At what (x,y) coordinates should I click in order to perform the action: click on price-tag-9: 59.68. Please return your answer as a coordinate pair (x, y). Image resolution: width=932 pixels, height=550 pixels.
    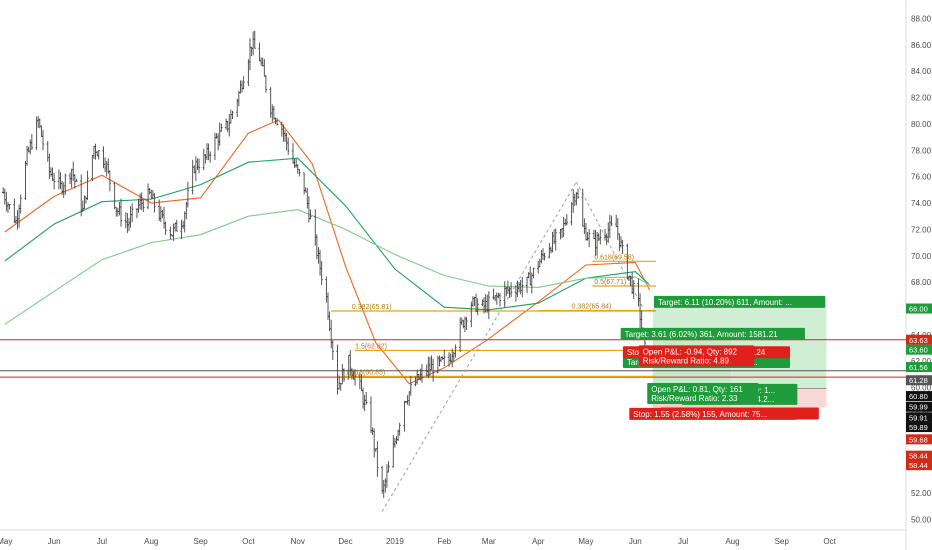
    Looking at the image, I should click on (919, 439).